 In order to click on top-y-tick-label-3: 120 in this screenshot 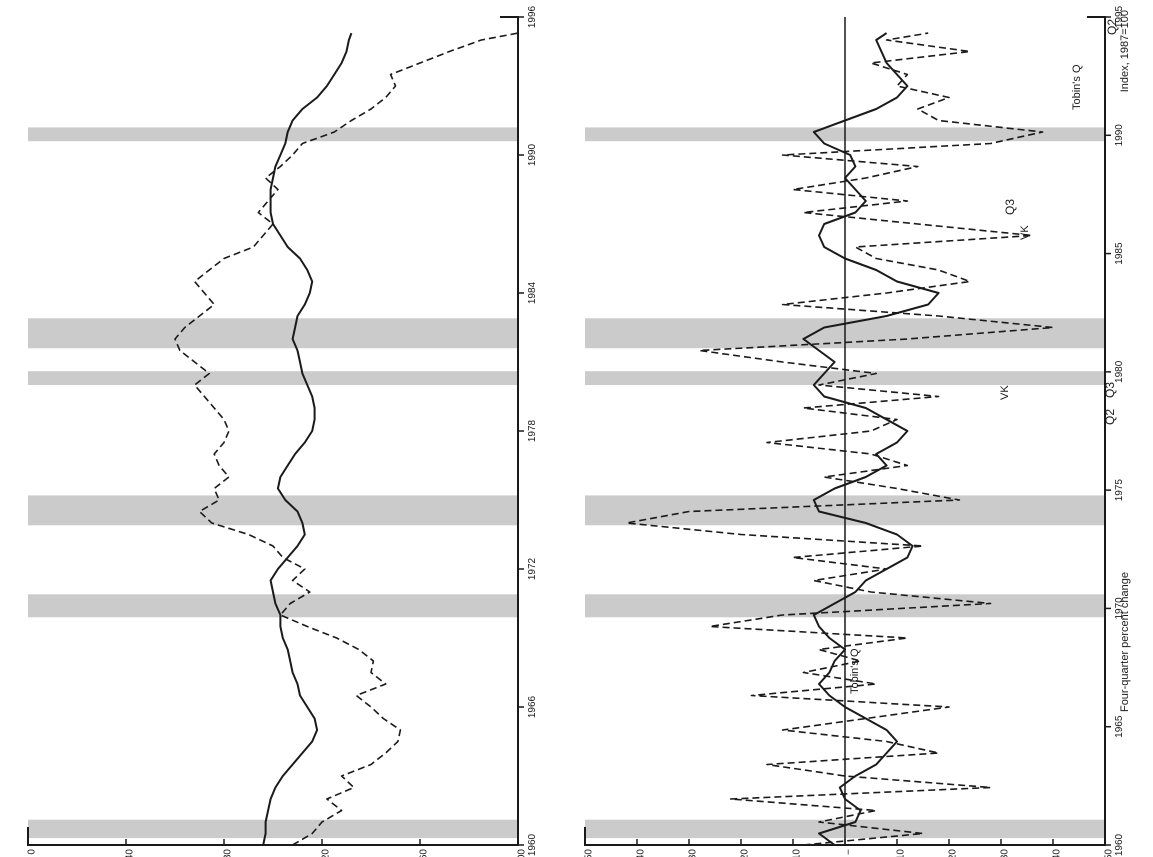, I will do `click(326, 853)`.